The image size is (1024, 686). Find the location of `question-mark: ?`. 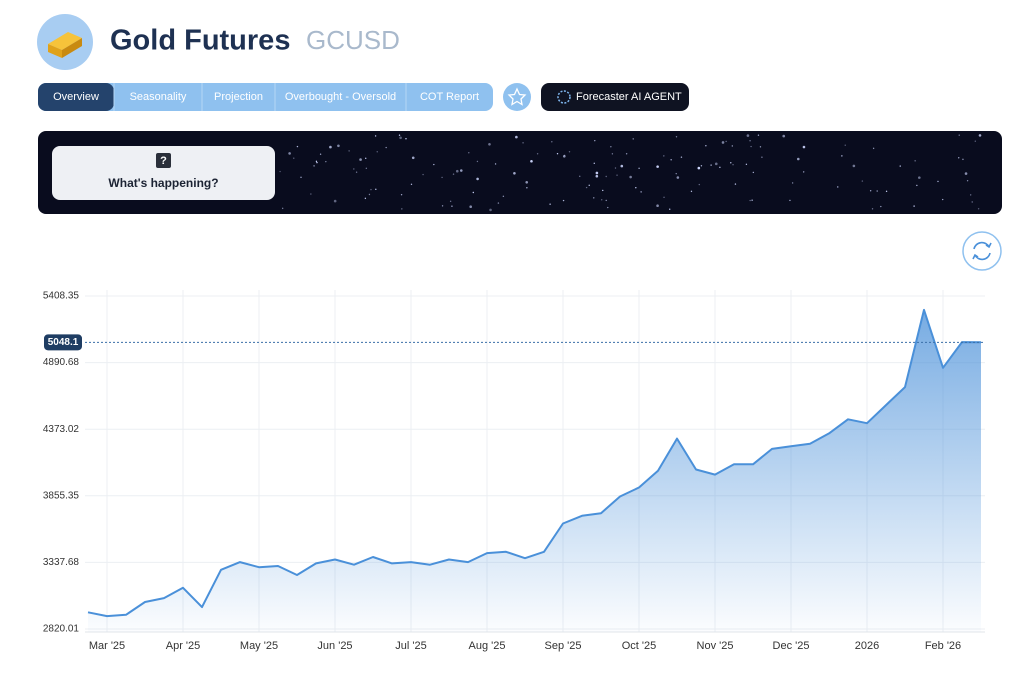

question-mark: ? is located at coordinates (163, 161).